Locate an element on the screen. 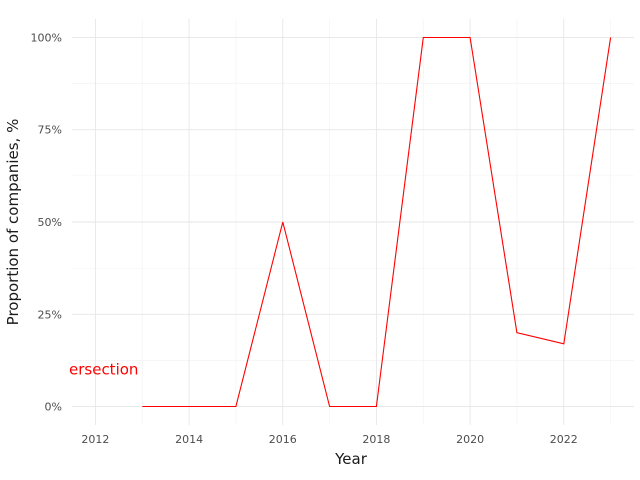  y-tick-label: 75% is located at coordinates (50, 130).